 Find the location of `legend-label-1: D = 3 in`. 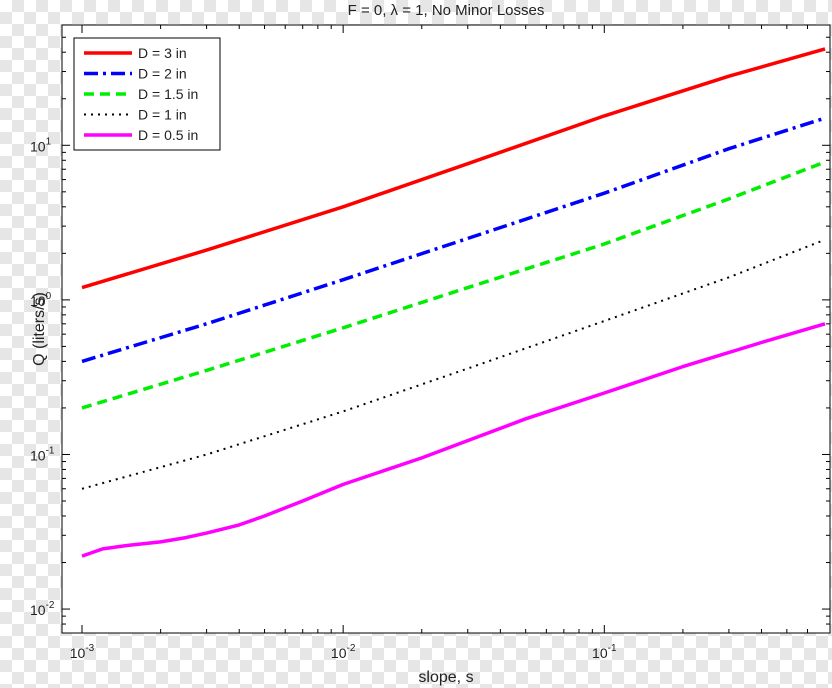

legend-label-1: D = 3 in is located at coordinates (162, 53).